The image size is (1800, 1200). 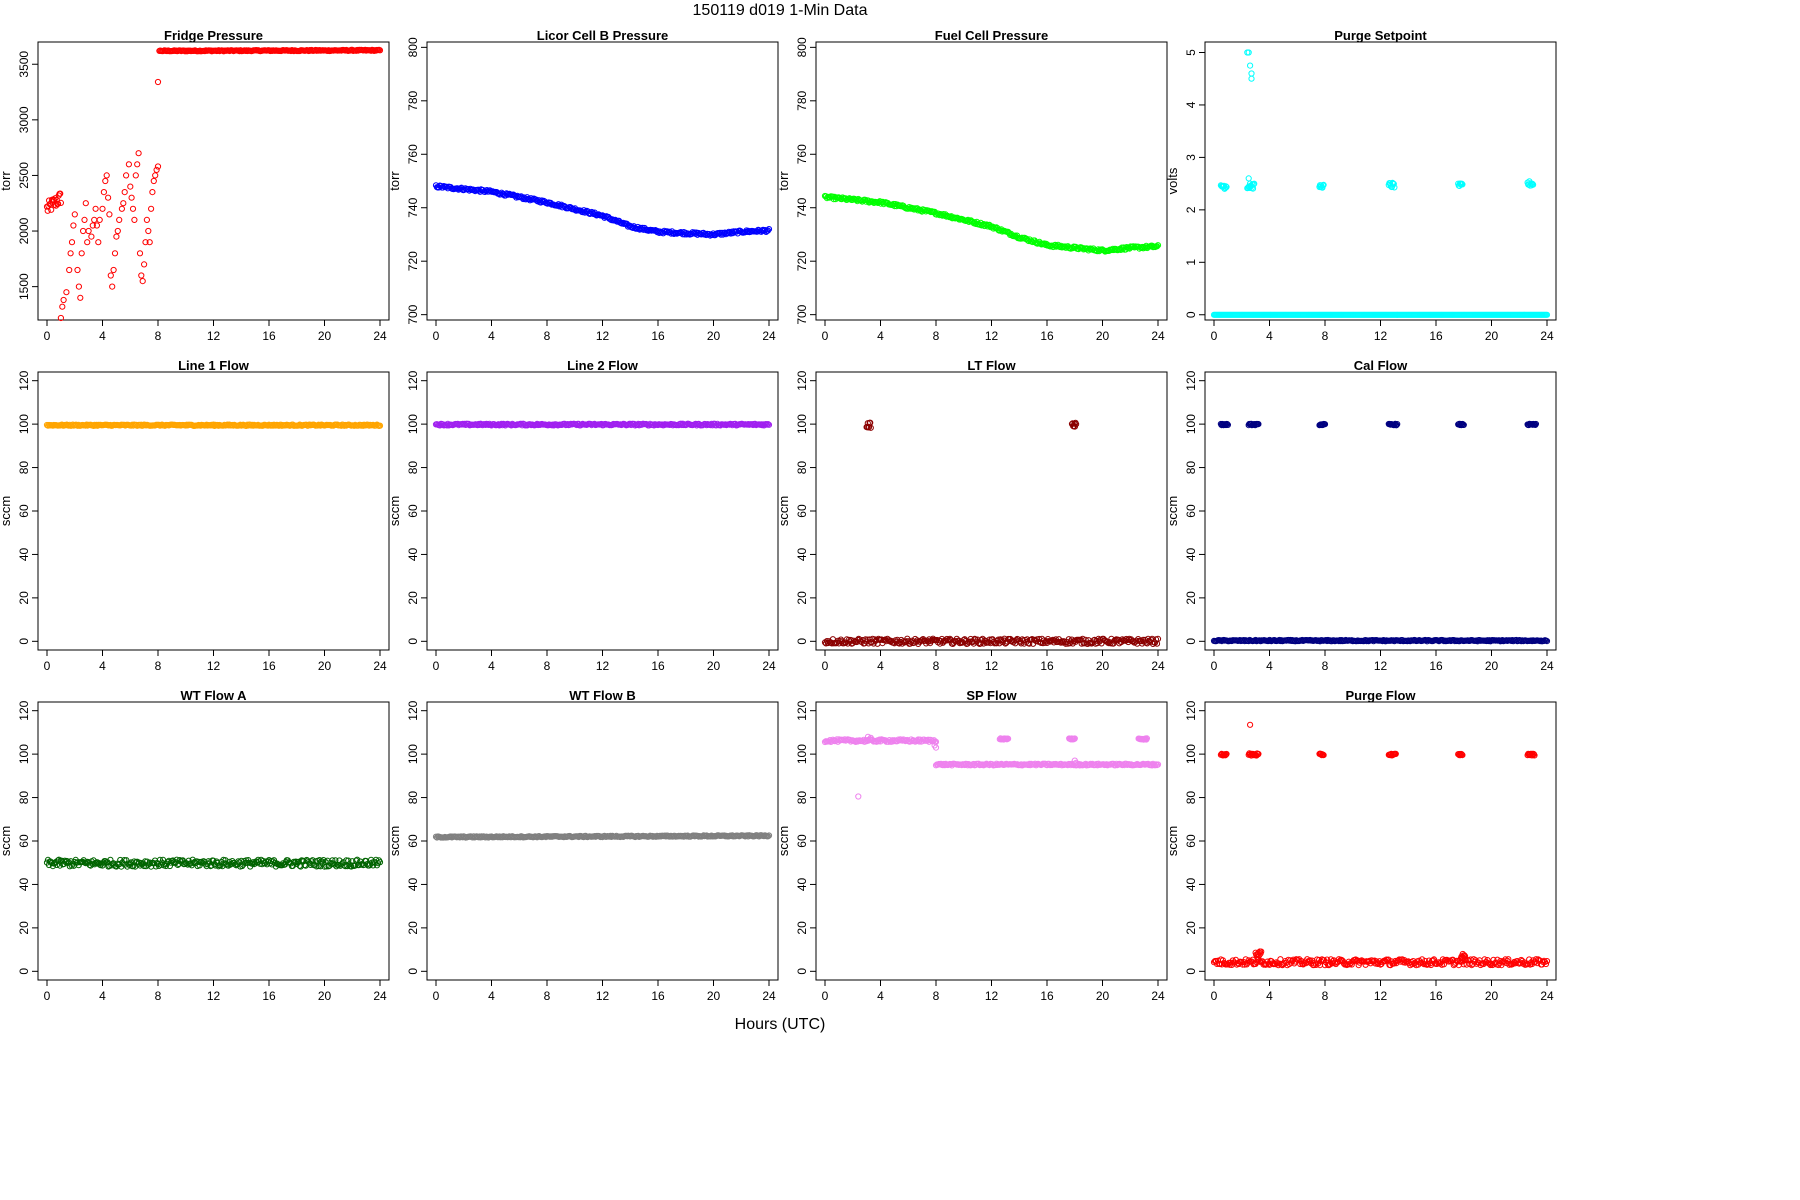 I want to click on chart-title: Line 1 Flow, so click(x=214, y=365).